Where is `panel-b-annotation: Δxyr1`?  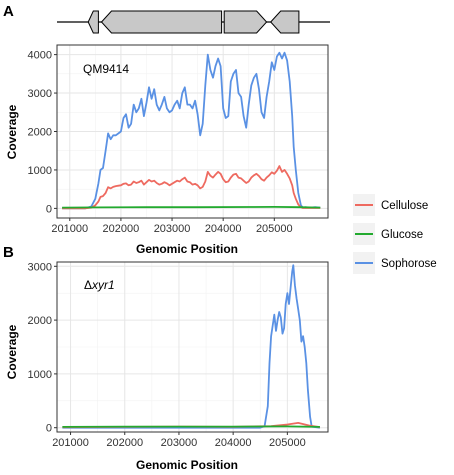
panel-b-annotation: Δxyr1 is located at coordinates (99, 285).